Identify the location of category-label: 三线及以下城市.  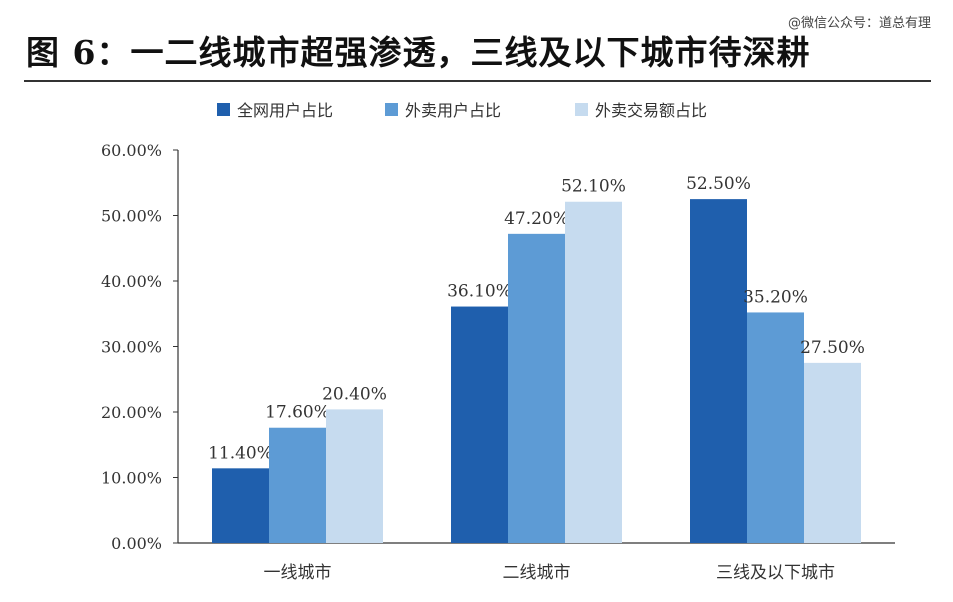
(775, 573).